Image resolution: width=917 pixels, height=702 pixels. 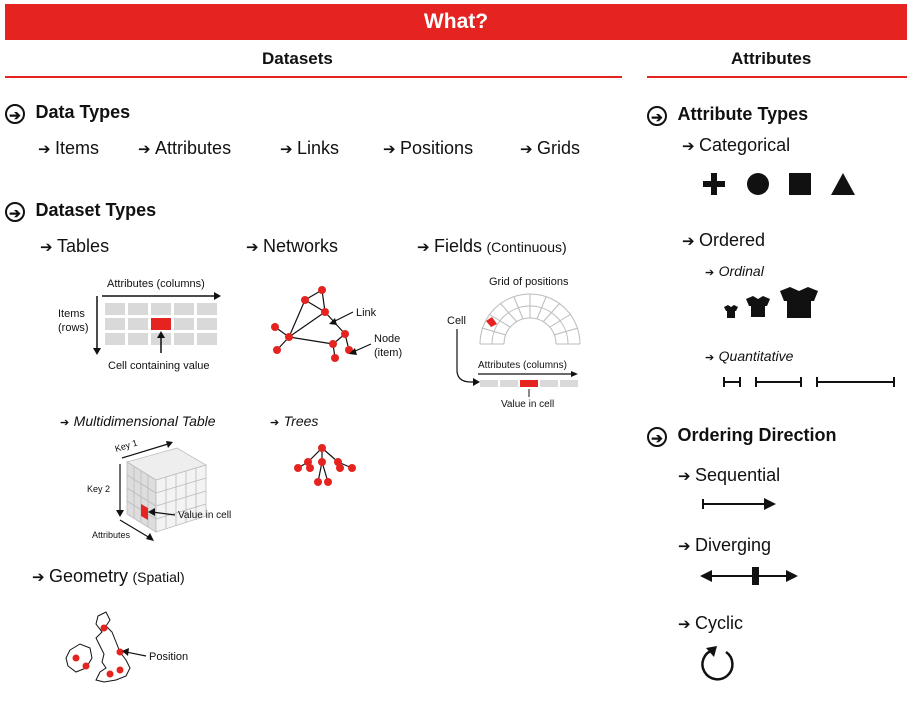 What do you see at coordinates (800, 184) in the screenshot?
I see `square-icon` at bounding box center [800, 184].